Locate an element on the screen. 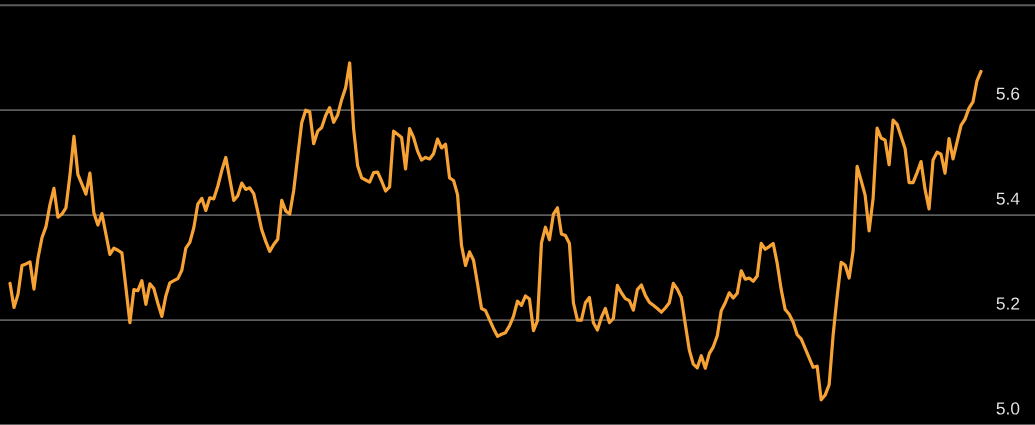 The width and height of the screenshot is (1035, 425). y-tick-label: 5.4 is located at coordinates (1008, 198).